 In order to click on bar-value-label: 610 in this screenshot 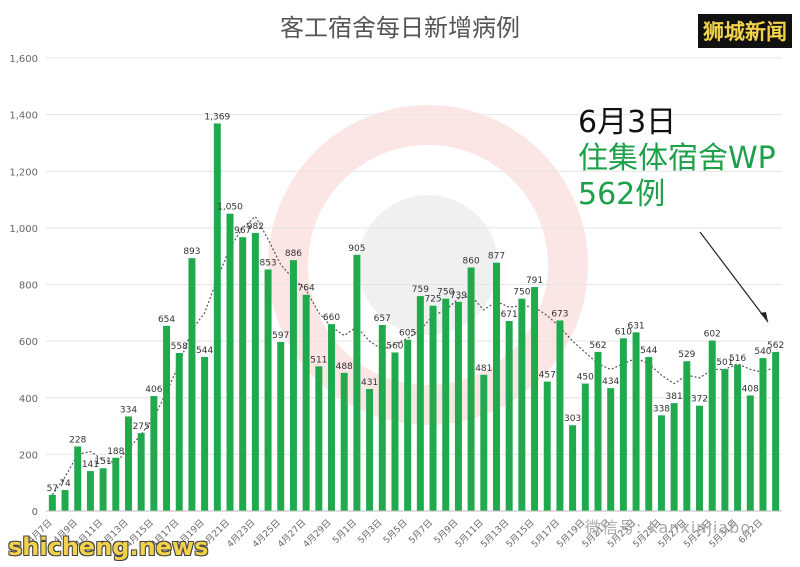, I will do `click(623, 332)`.